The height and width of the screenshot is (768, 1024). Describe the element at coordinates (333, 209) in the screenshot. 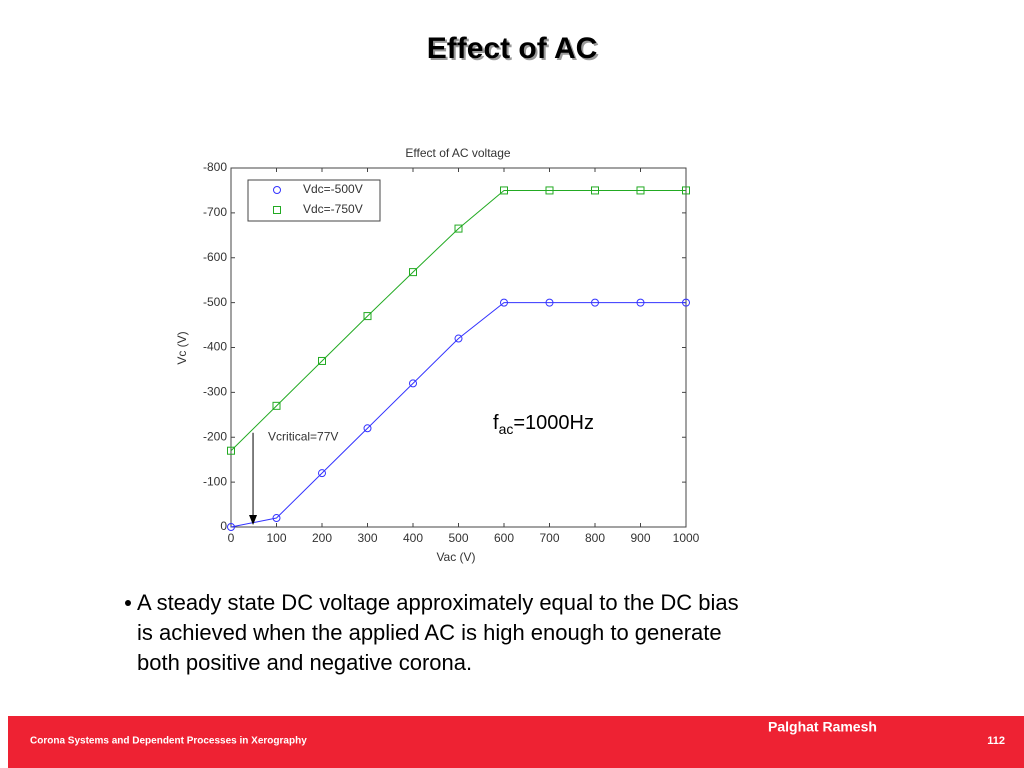

I see `legend-label: Vdc=-750V` at that location.